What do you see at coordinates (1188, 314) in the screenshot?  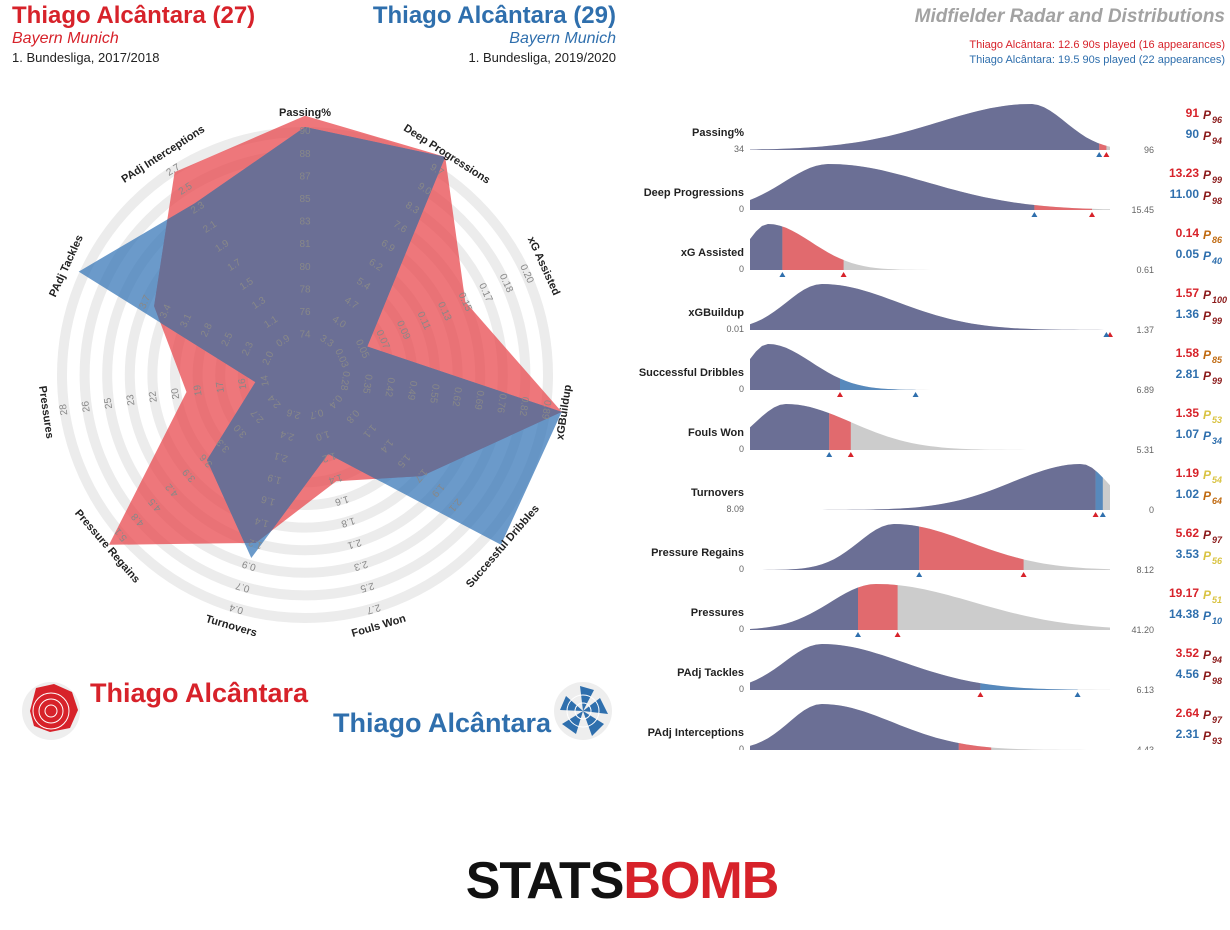 I see `player2-value: 1.36` at bounding box center [1188, 314].